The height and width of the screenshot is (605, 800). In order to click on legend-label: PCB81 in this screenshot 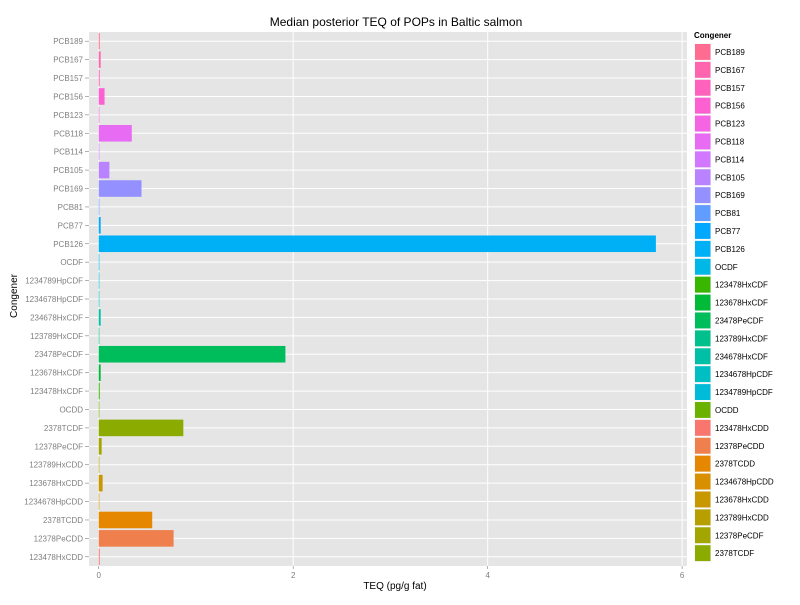, I will do `click(728, 213)`.